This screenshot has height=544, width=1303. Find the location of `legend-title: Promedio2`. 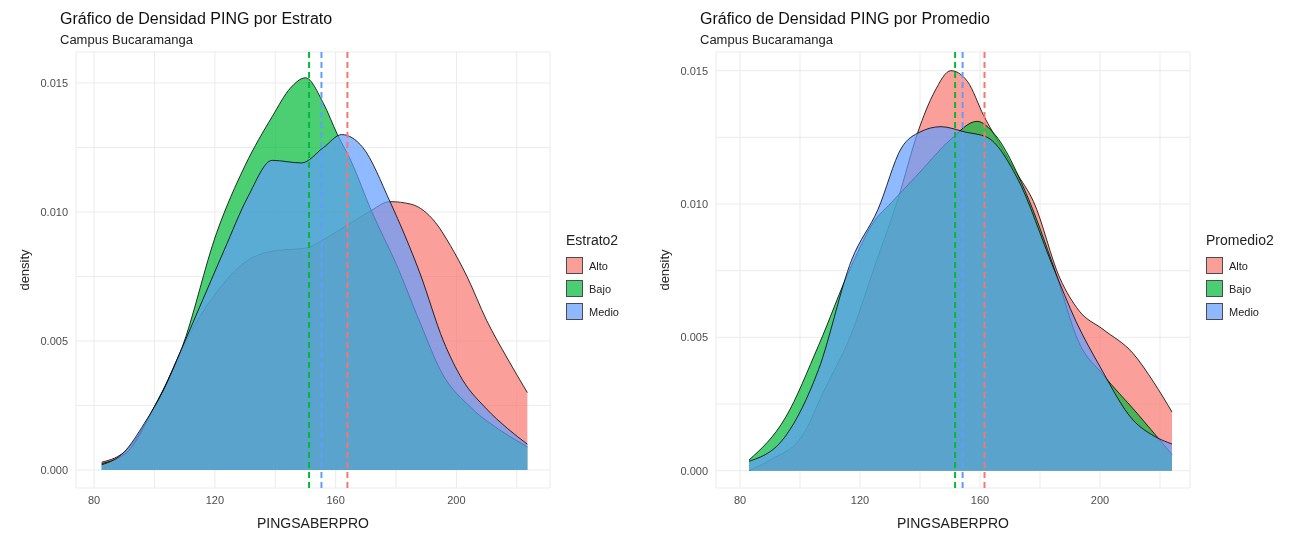

legend-title: Promedio2 is located at coordinates (1240, 240).